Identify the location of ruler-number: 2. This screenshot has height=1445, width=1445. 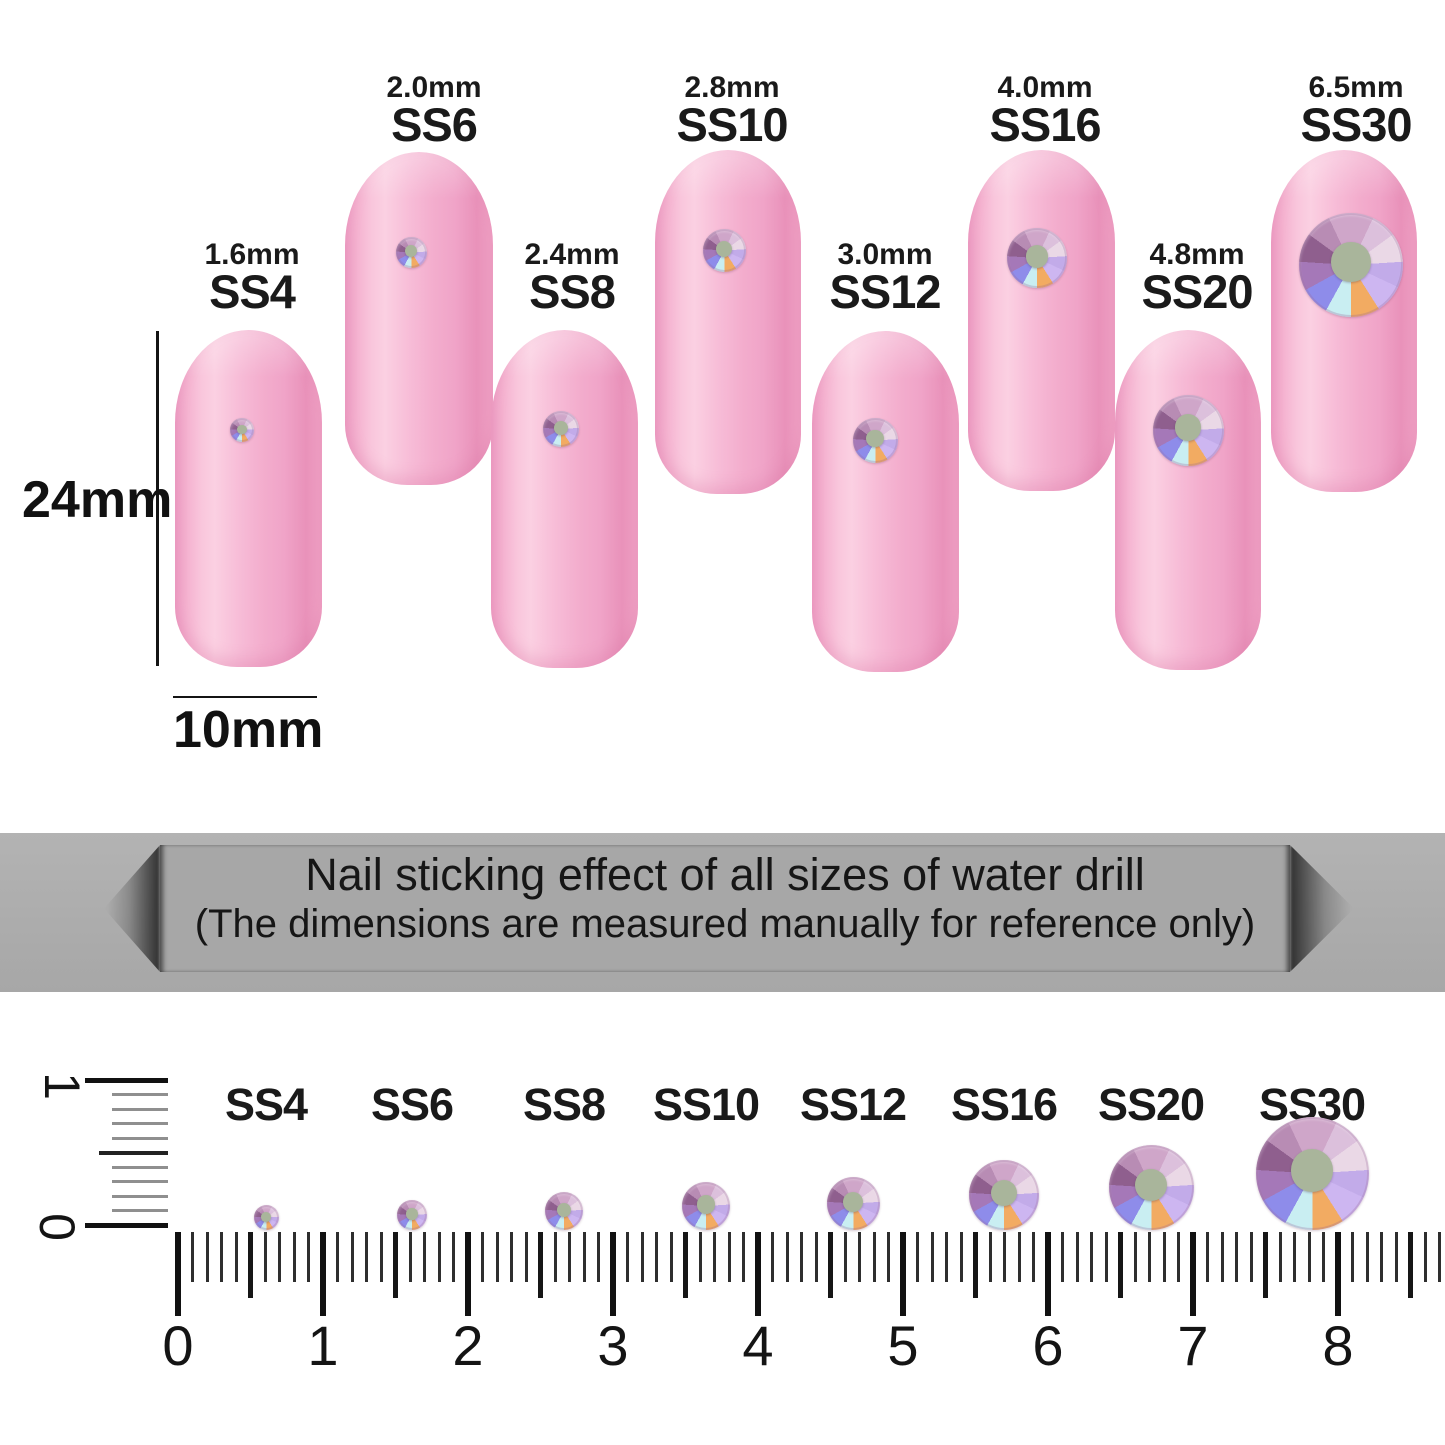
(468, 1345).